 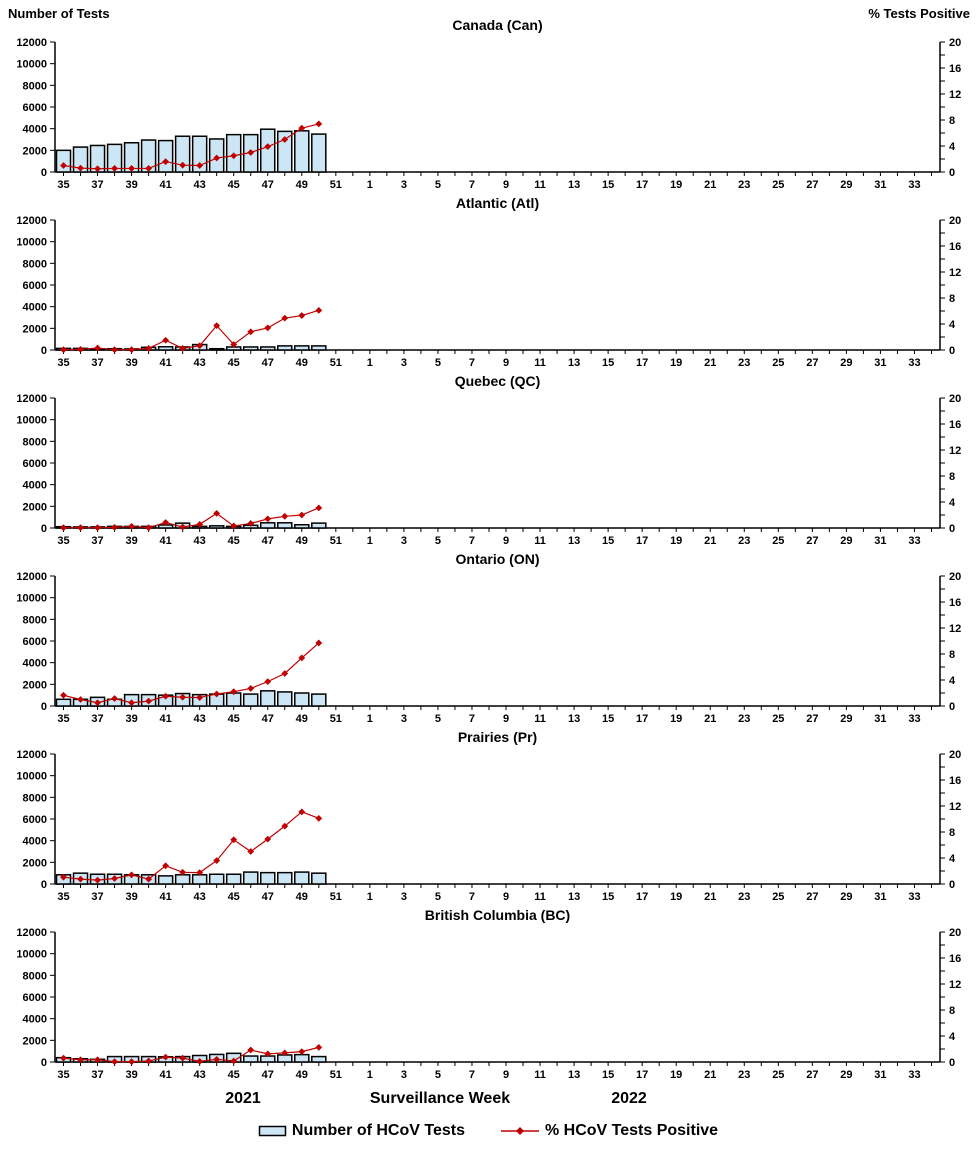 What do you see at coordinates (642, 717) in the screenshot?
I see `x-tick-label: 17` at bounding box center [642, 717].